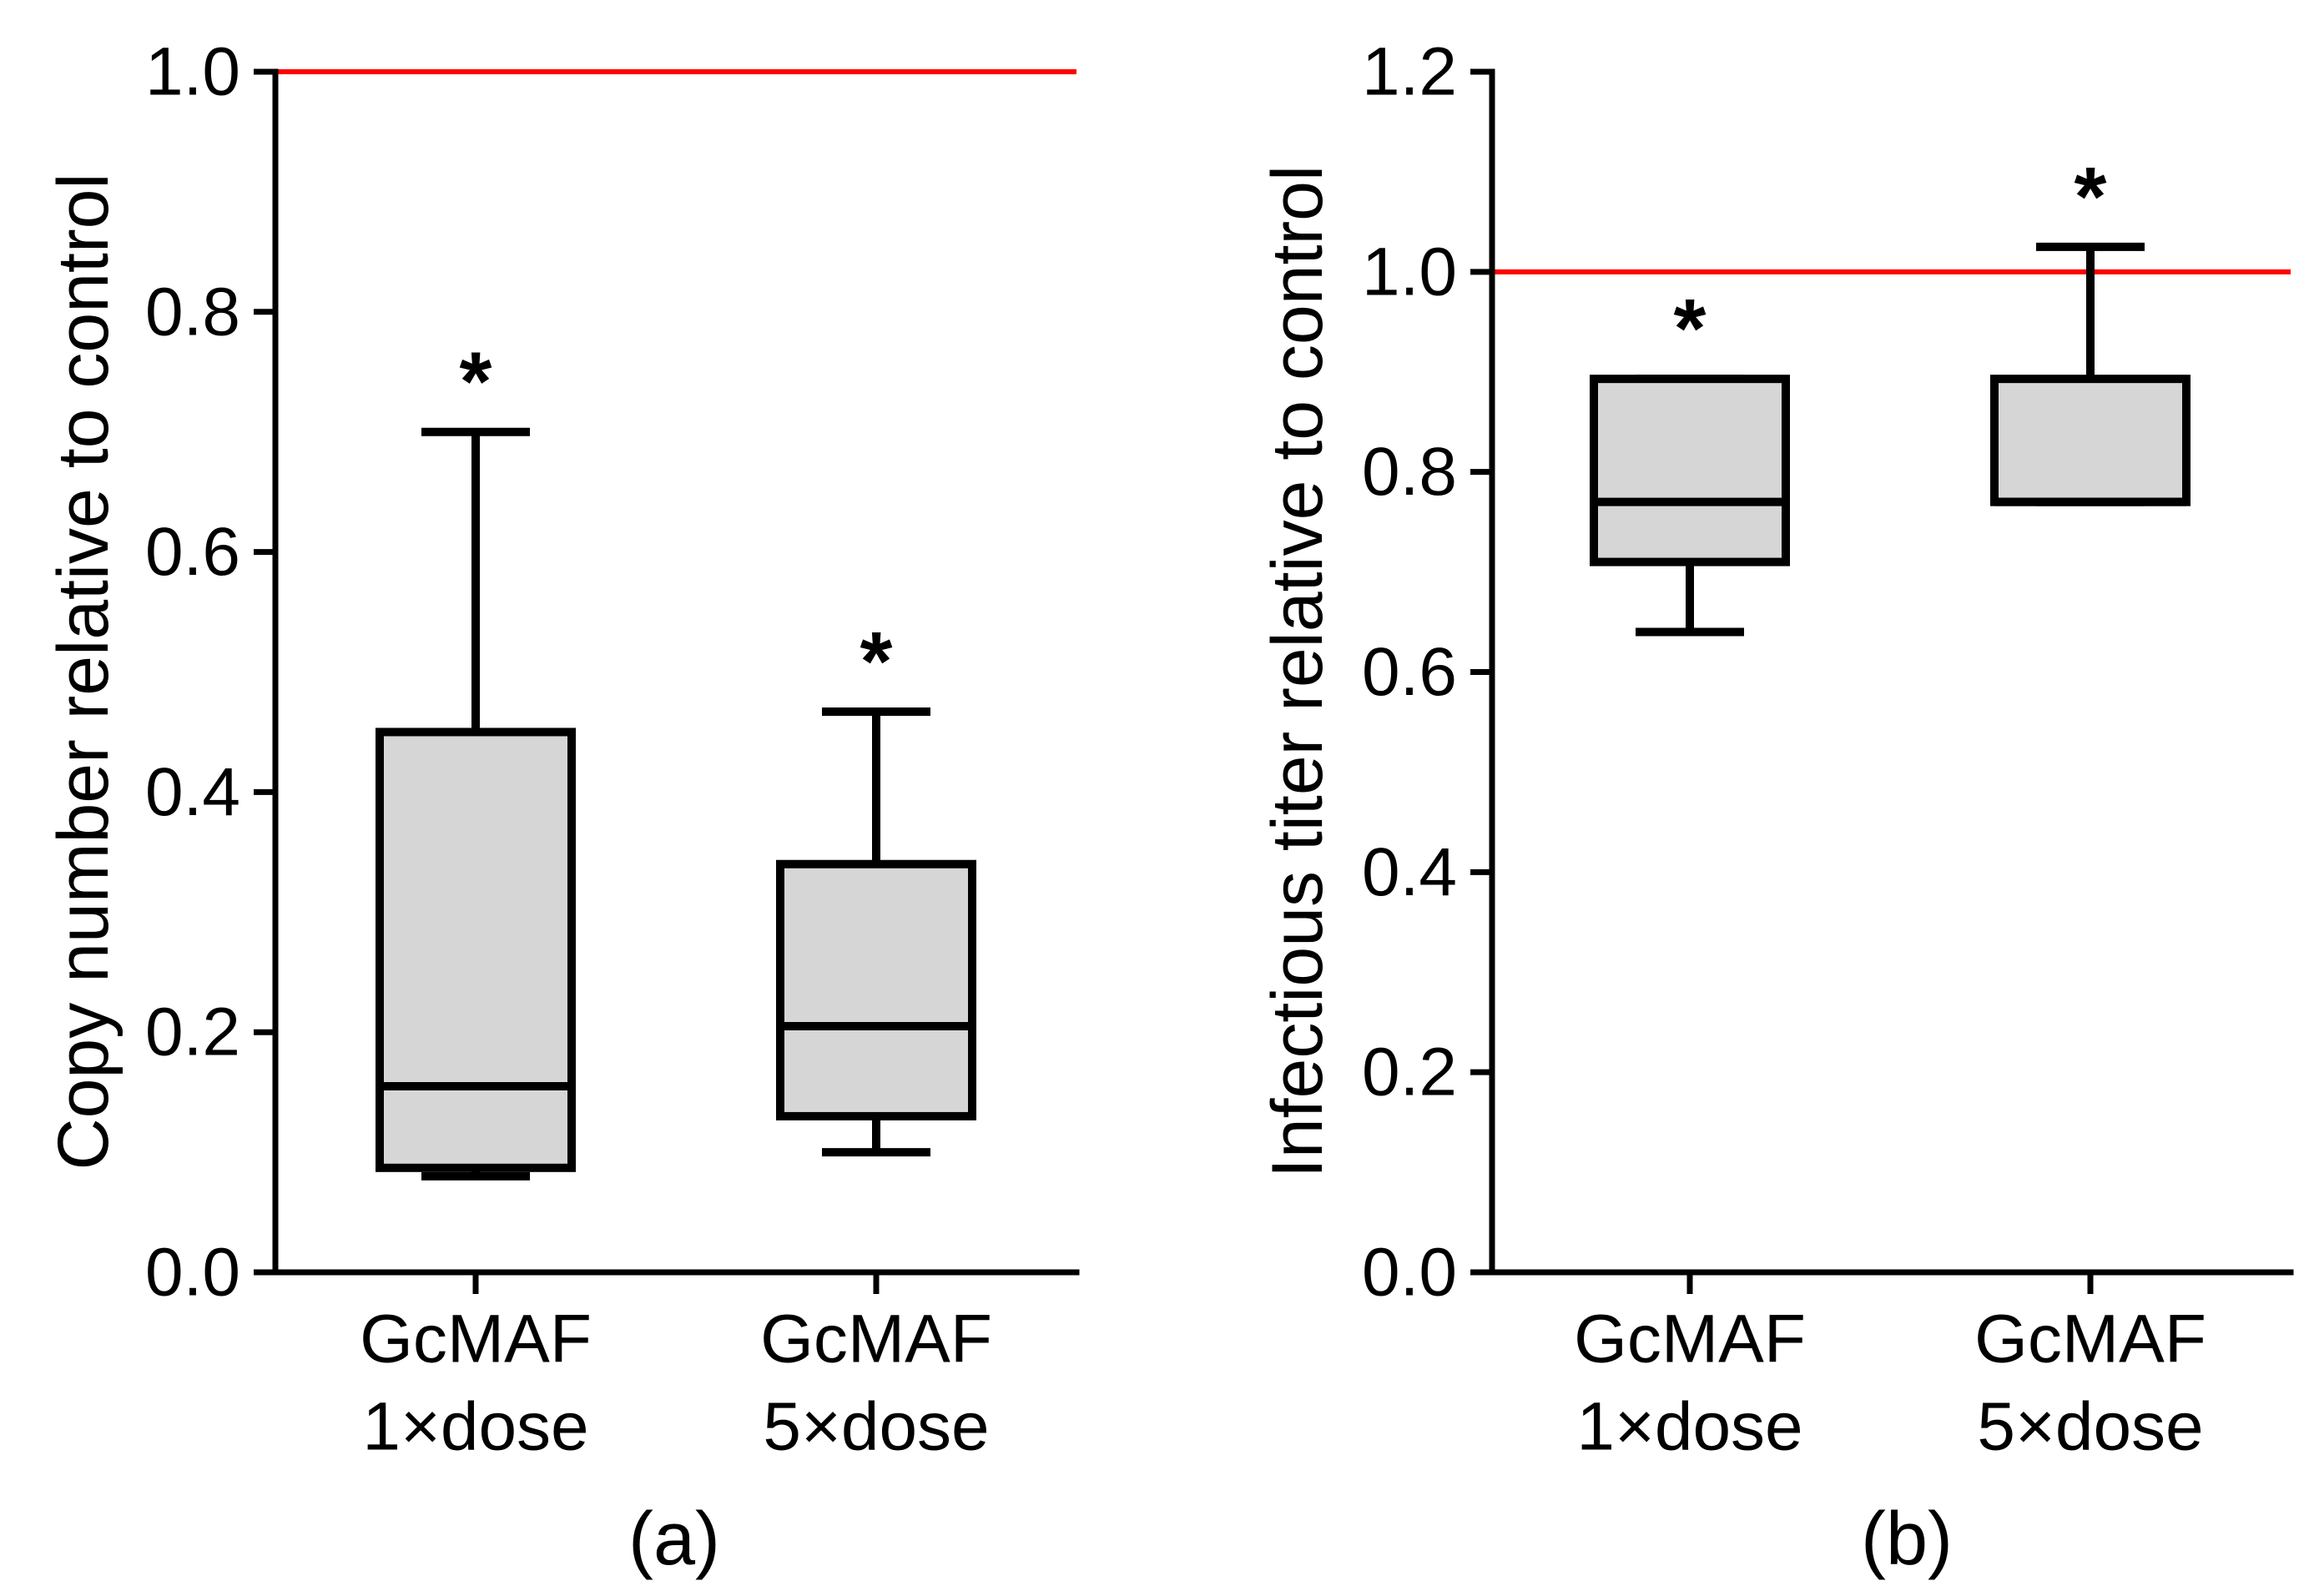  I want to click on y-axis-title: Infectious titer relative to control, so click(1298, 671).